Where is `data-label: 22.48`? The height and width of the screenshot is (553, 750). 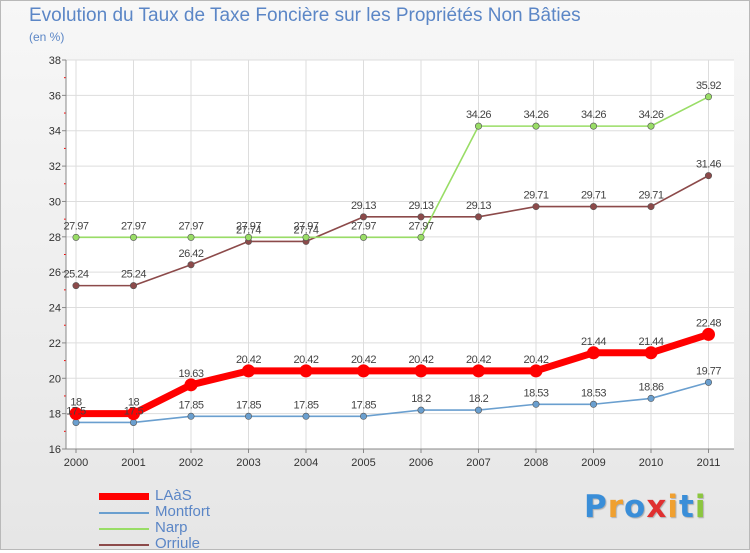
data-label: 22.48 is located at coordinates (708, 323).